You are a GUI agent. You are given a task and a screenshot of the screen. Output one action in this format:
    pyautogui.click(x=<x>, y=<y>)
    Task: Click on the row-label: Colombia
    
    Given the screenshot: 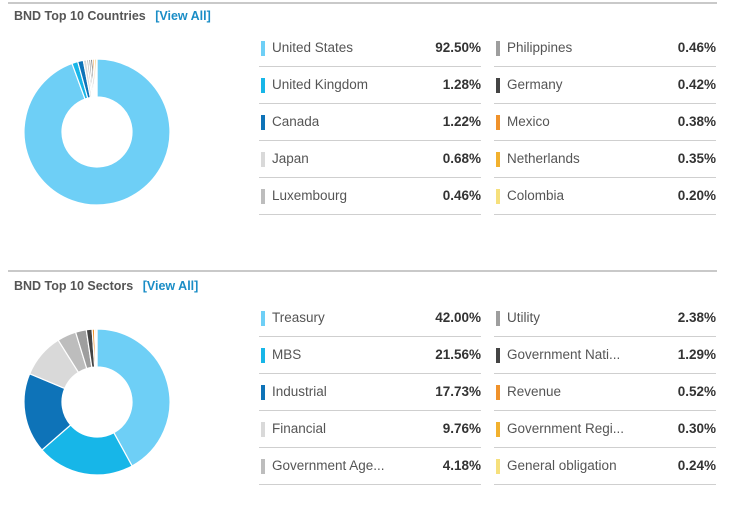 What is the action you would take?
    pyautogui.click(x=536, y=195)
    